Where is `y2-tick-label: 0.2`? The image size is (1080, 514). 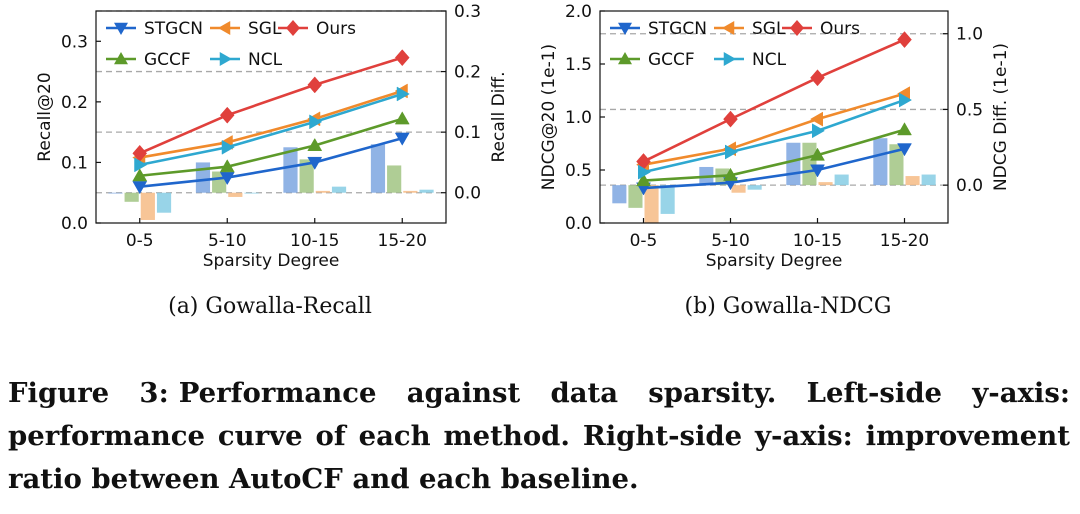
y2-tick-label: 0.2 is located at coordinates (467, 73).